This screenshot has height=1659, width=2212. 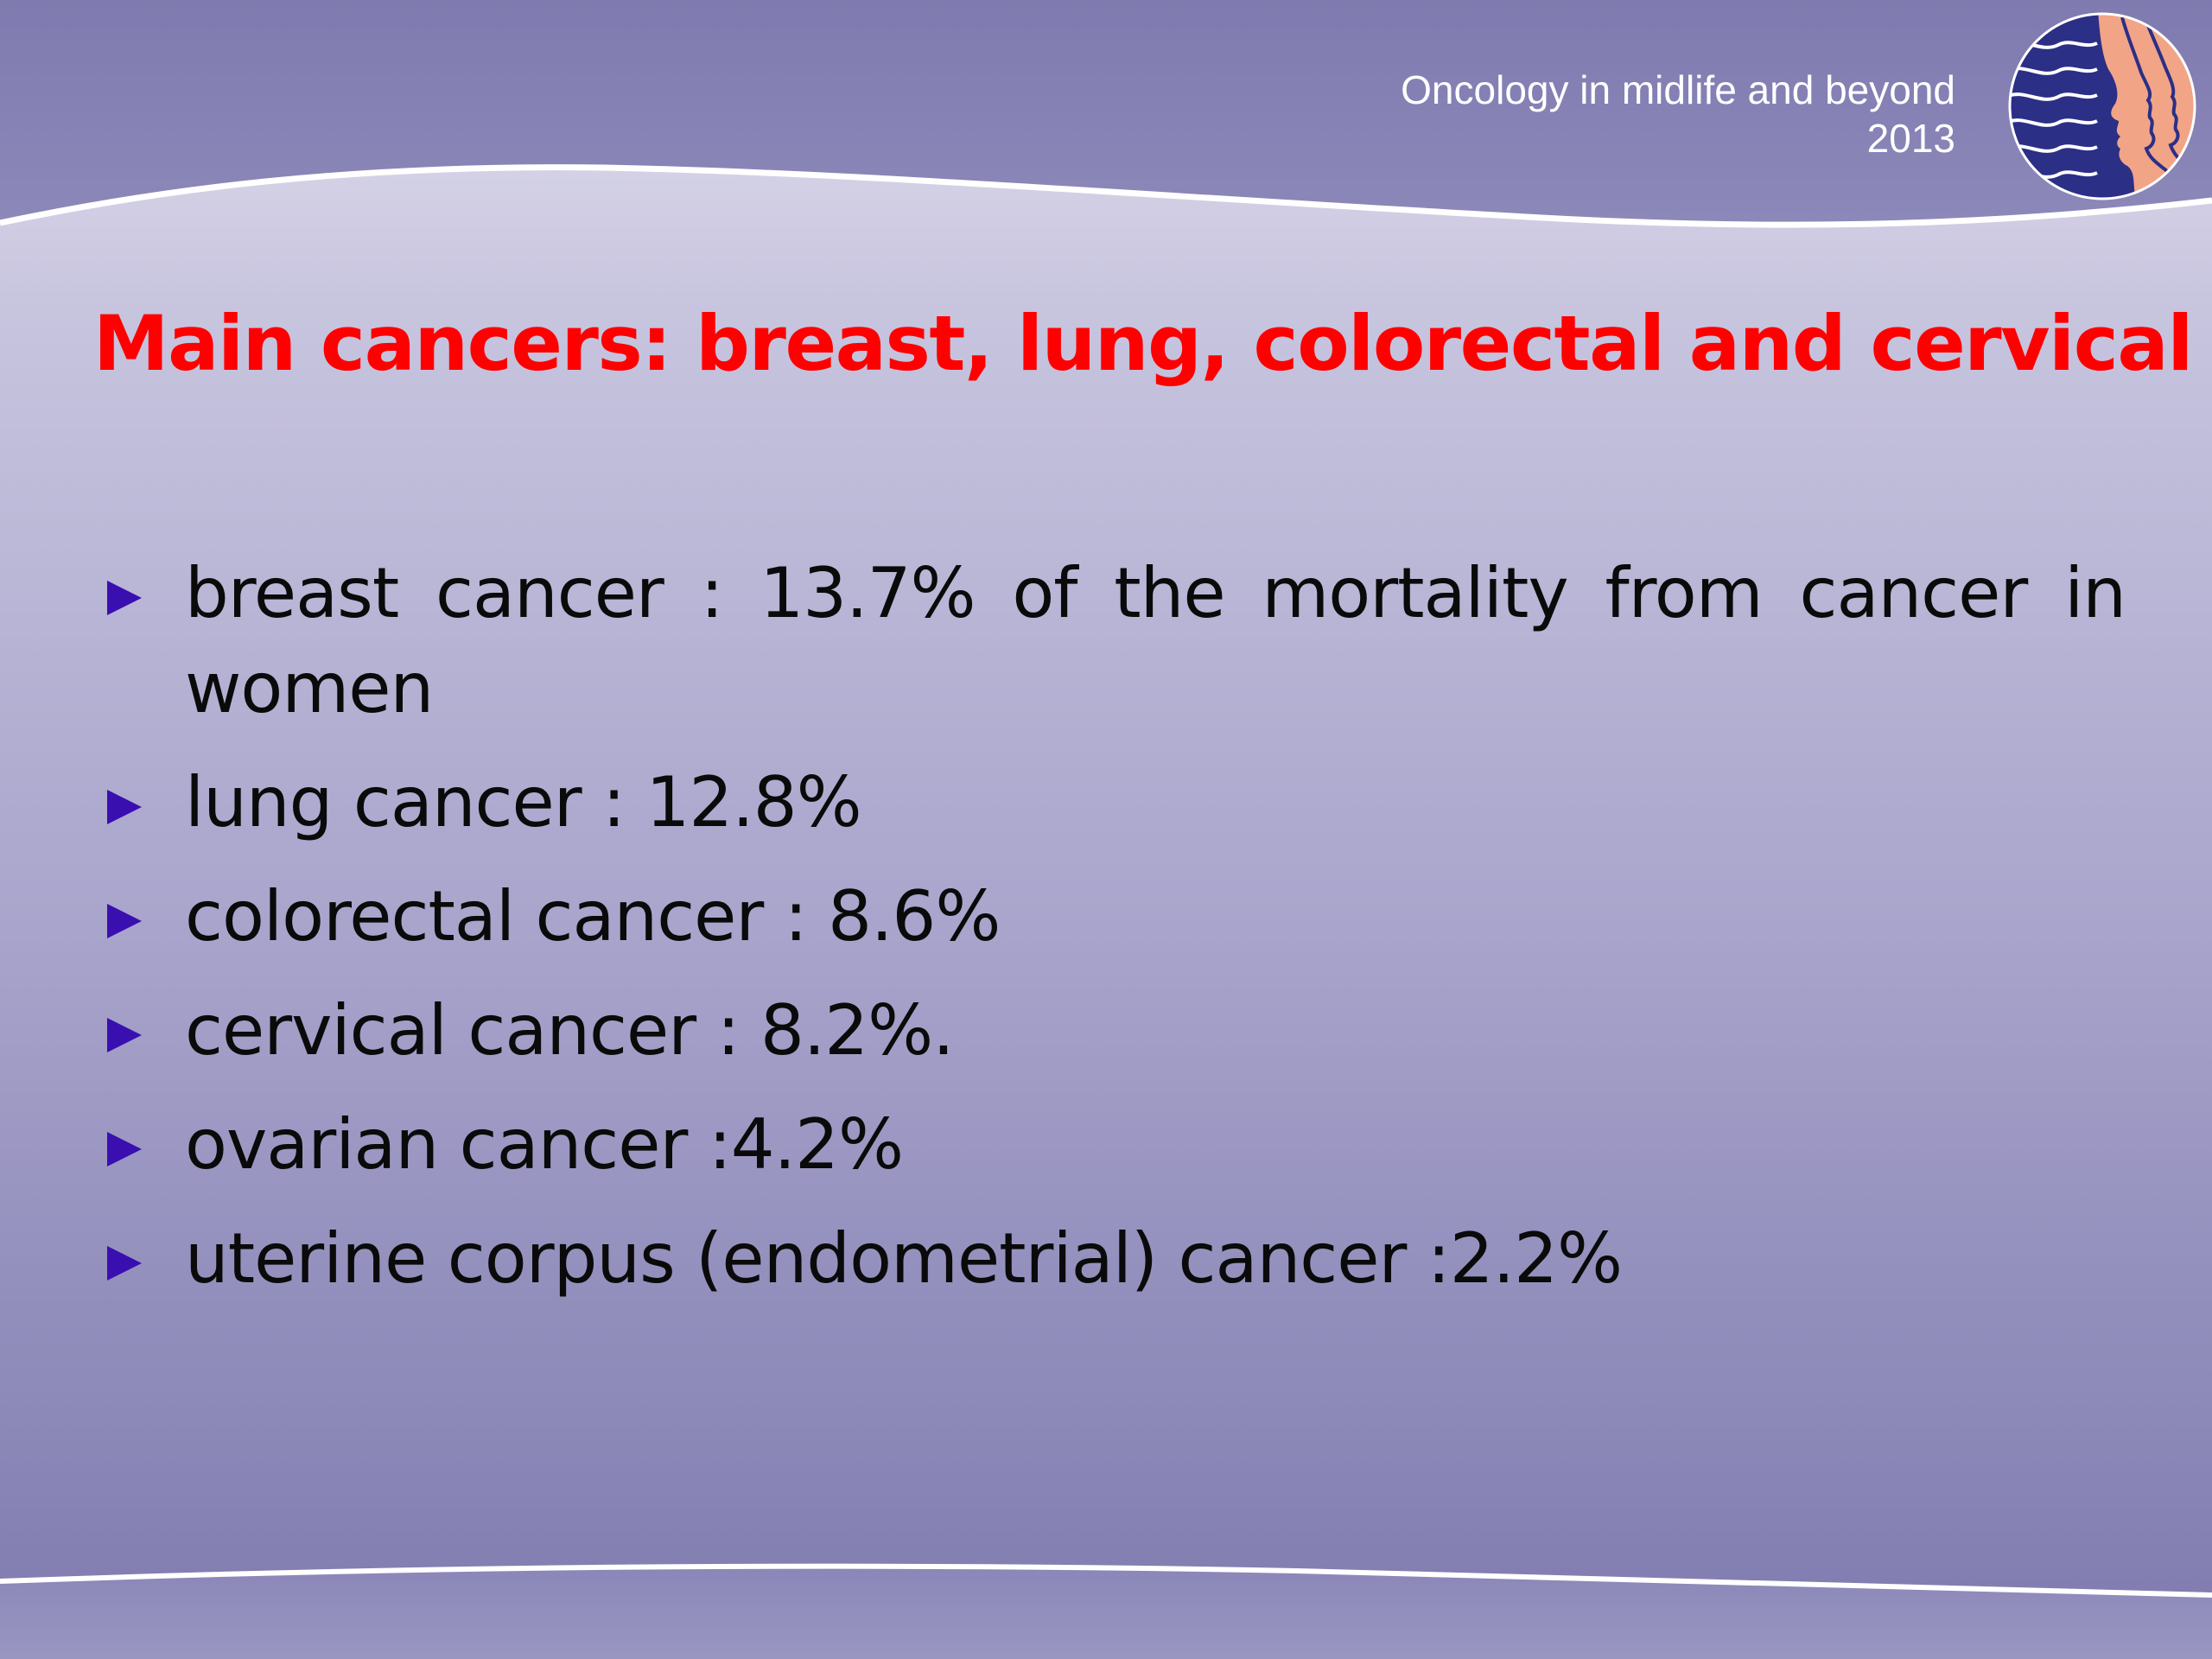 I want to click on bullet-item-ovarian: ovarian cancer :4.2%, so click(x=1115, y=1144).